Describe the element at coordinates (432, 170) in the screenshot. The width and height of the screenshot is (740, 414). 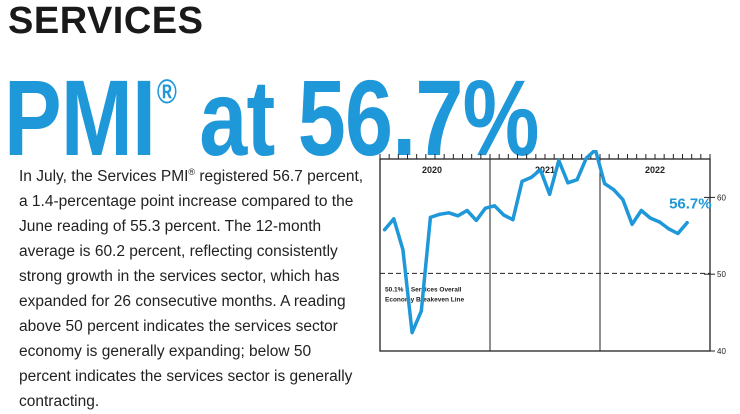
I see `year-label-2020: 2020` at that location.